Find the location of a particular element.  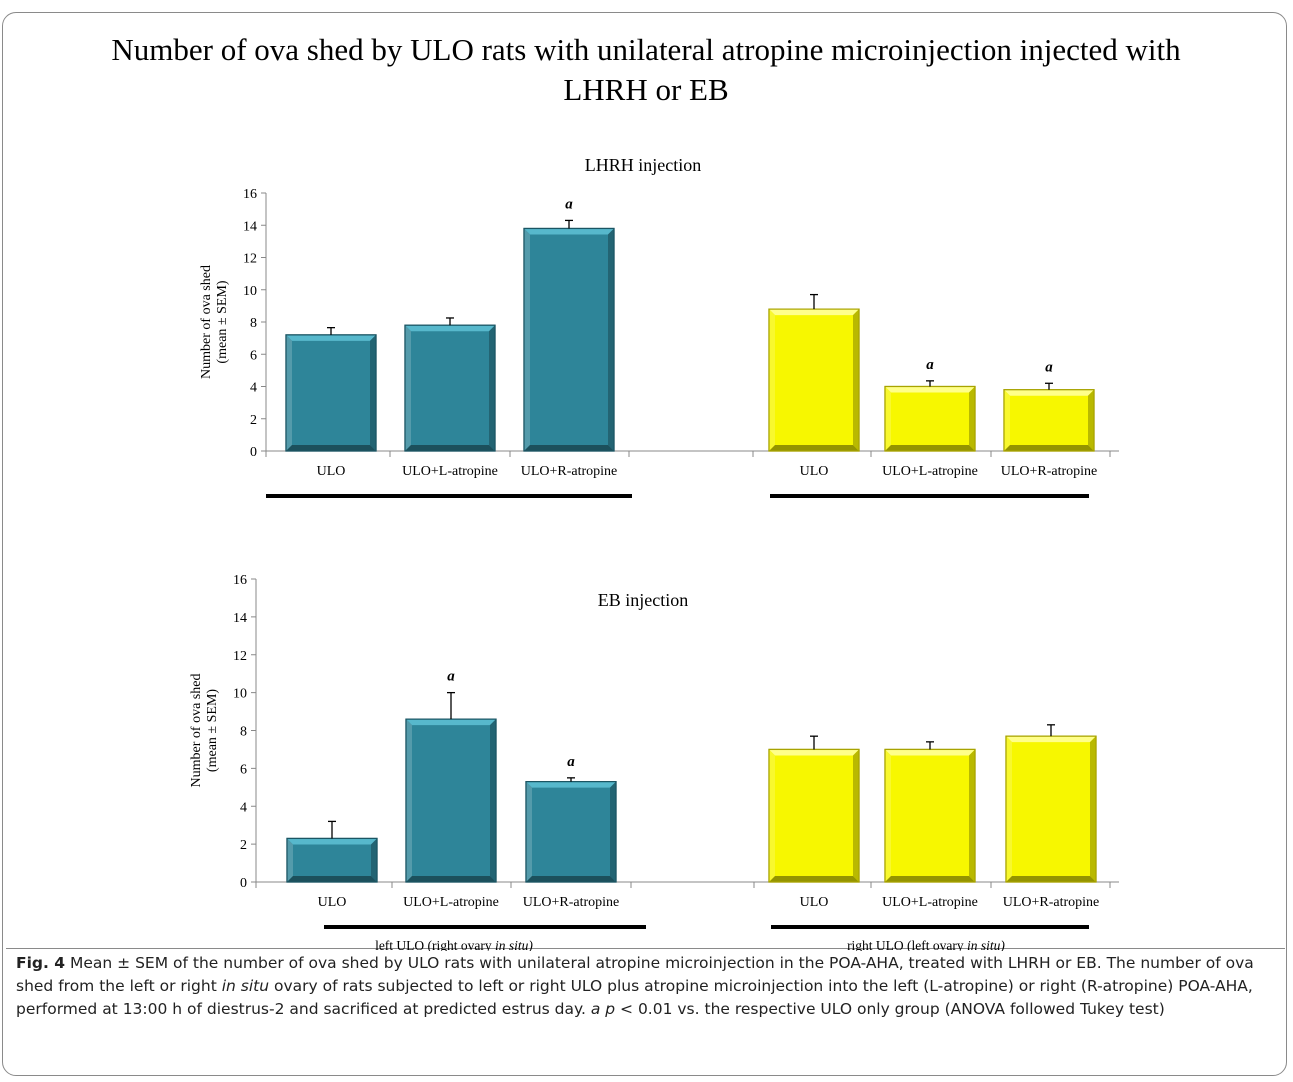

y-axis-label-line1: Number of ova shed is located at coordinates (206, 322).